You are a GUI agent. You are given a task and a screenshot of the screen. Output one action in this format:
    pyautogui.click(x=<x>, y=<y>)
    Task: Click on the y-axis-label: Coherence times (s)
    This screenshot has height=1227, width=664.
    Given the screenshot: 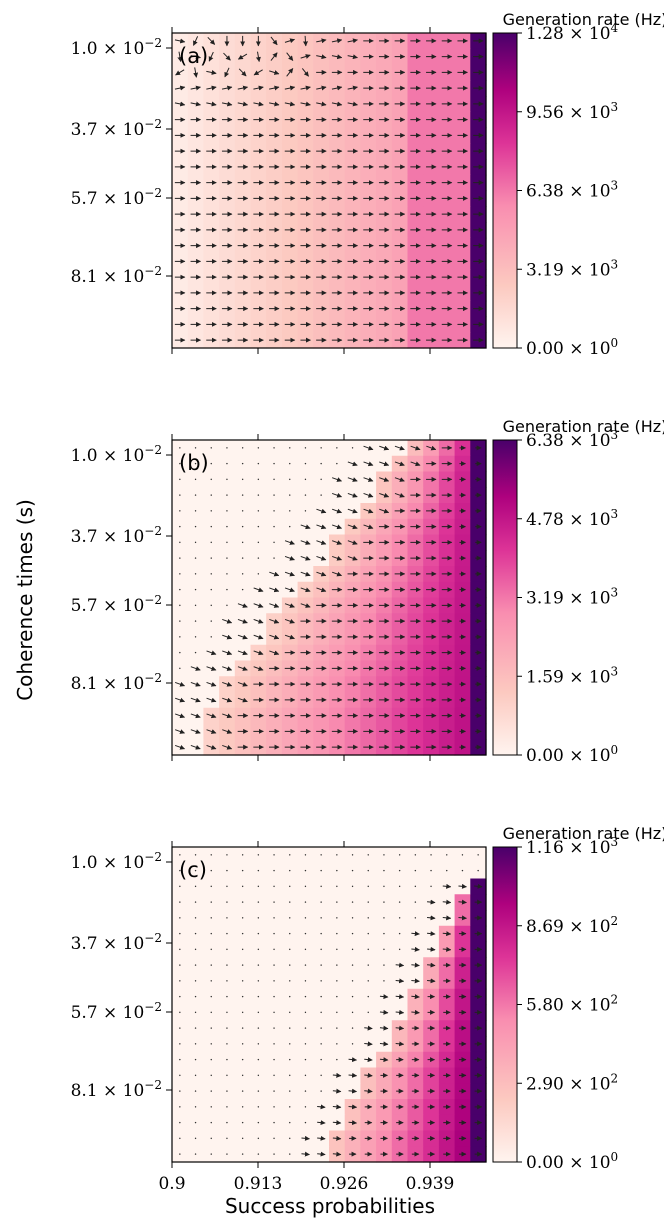 What is the action you would take?
    pyautogui.click(x=25, y=600)
    